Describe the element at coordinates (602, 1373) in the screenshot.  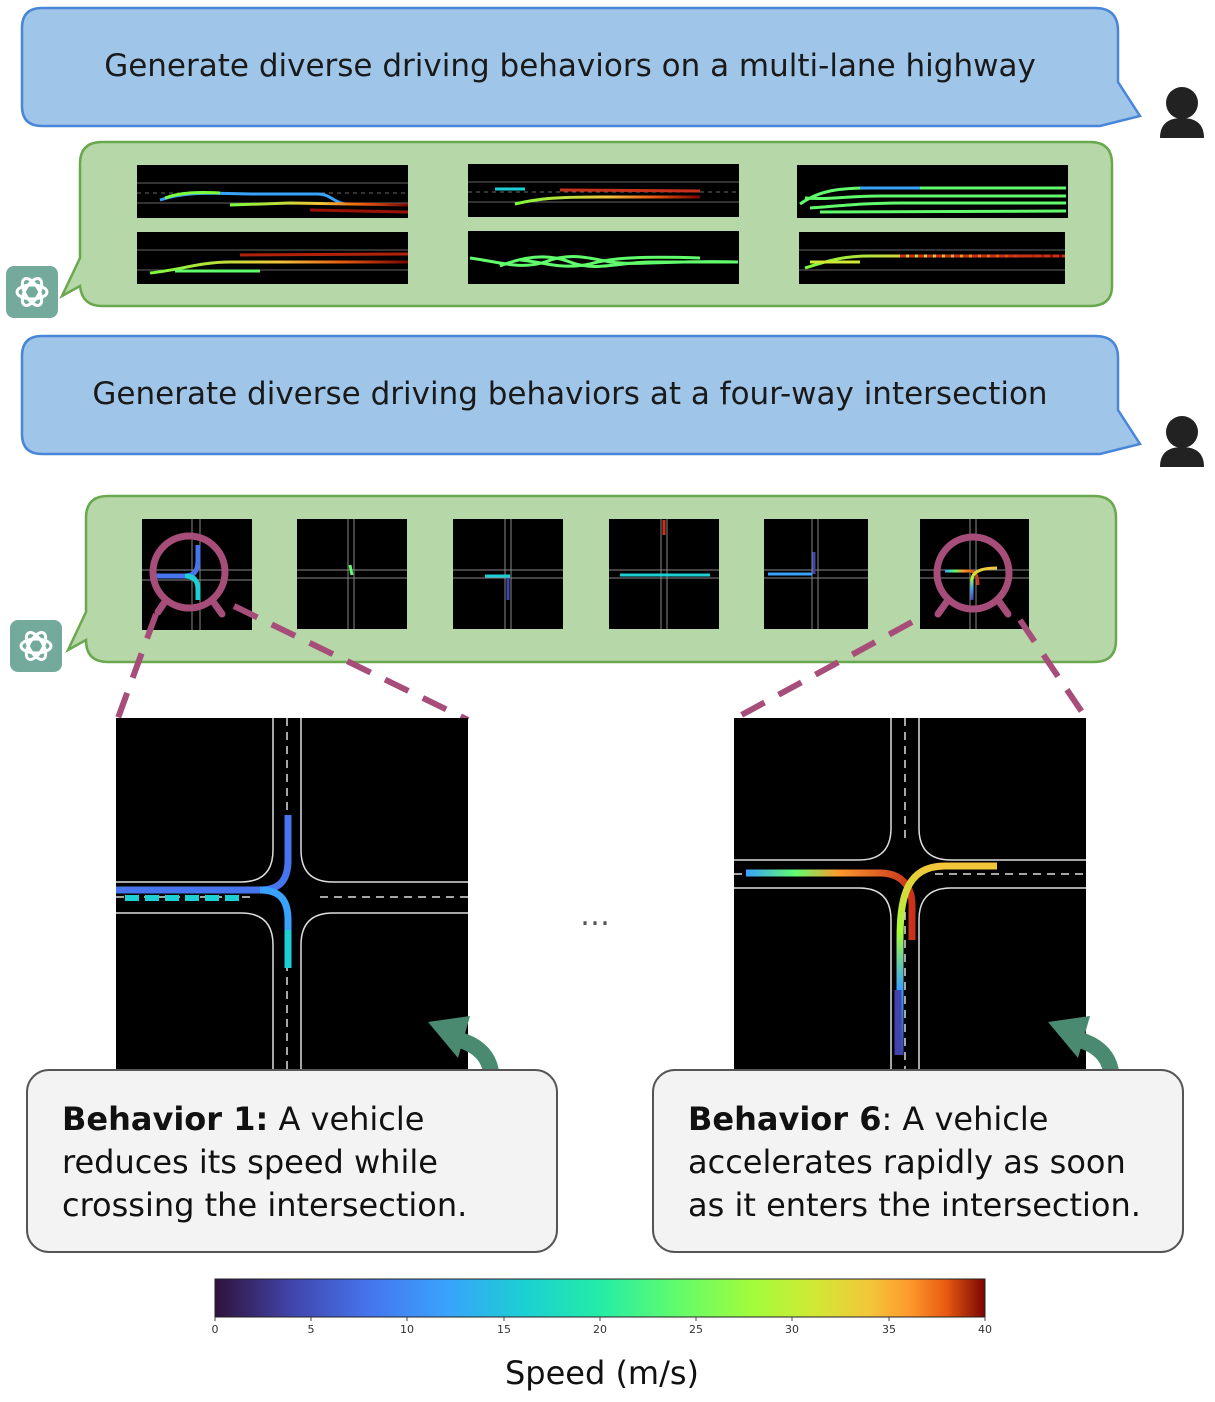
I see `colorbar-label: Speed (m/s)` at that location.